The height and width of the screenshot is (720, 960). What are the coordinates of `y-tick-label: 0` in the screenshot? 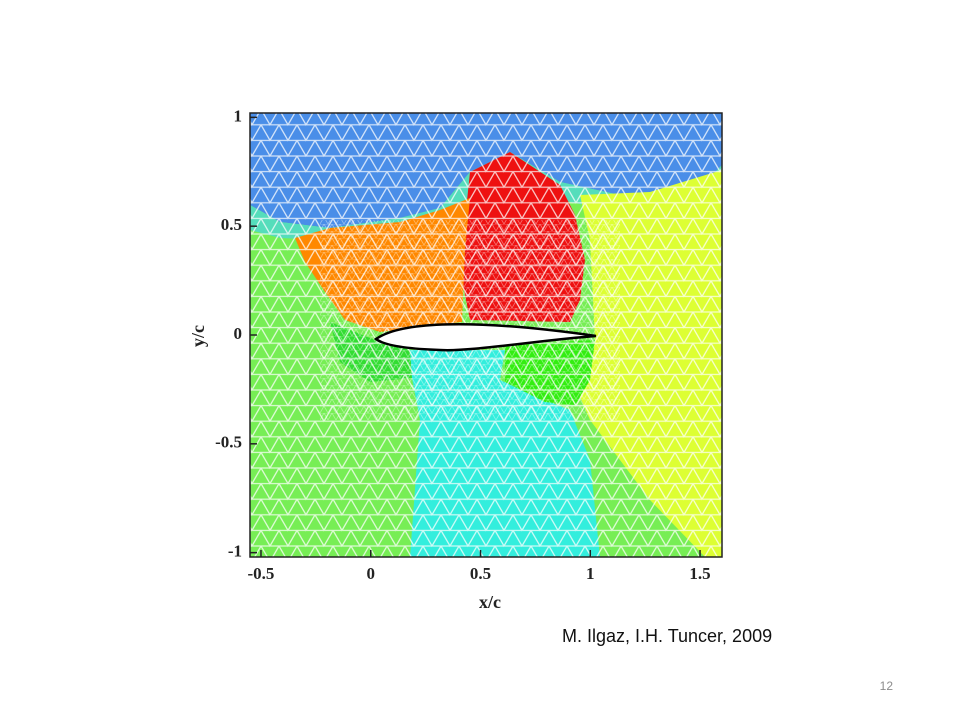 It's located at (238, 333).